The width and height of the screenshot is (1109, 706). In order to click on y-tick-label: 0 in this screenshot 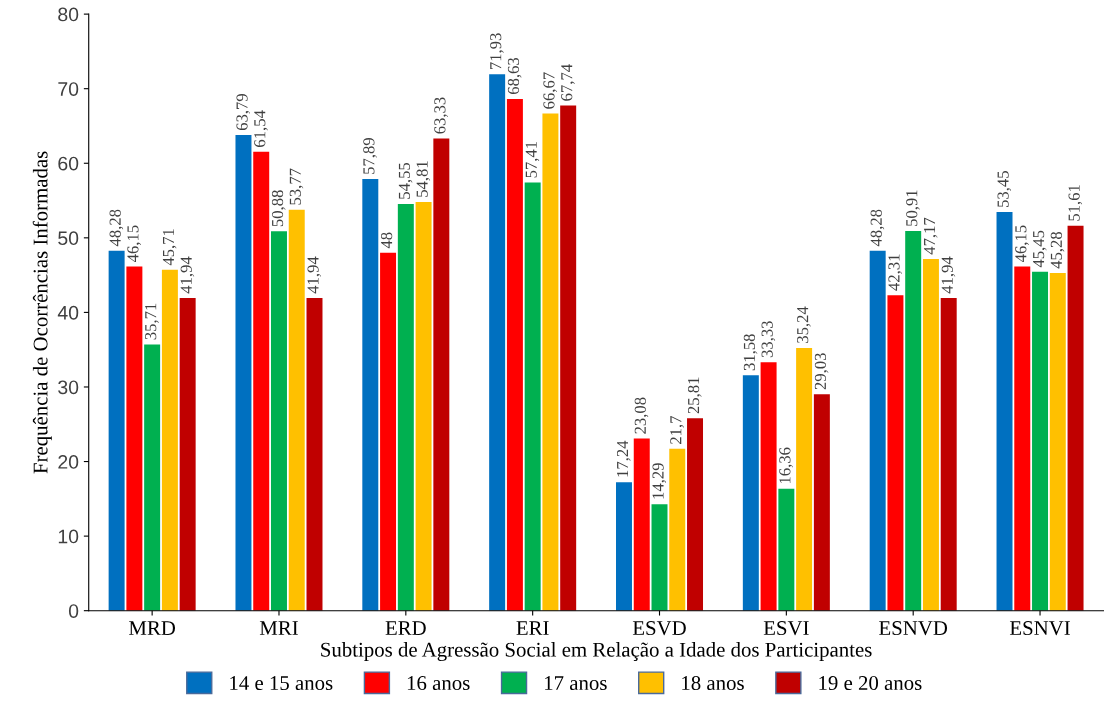, I will do `click(73, 611)`.